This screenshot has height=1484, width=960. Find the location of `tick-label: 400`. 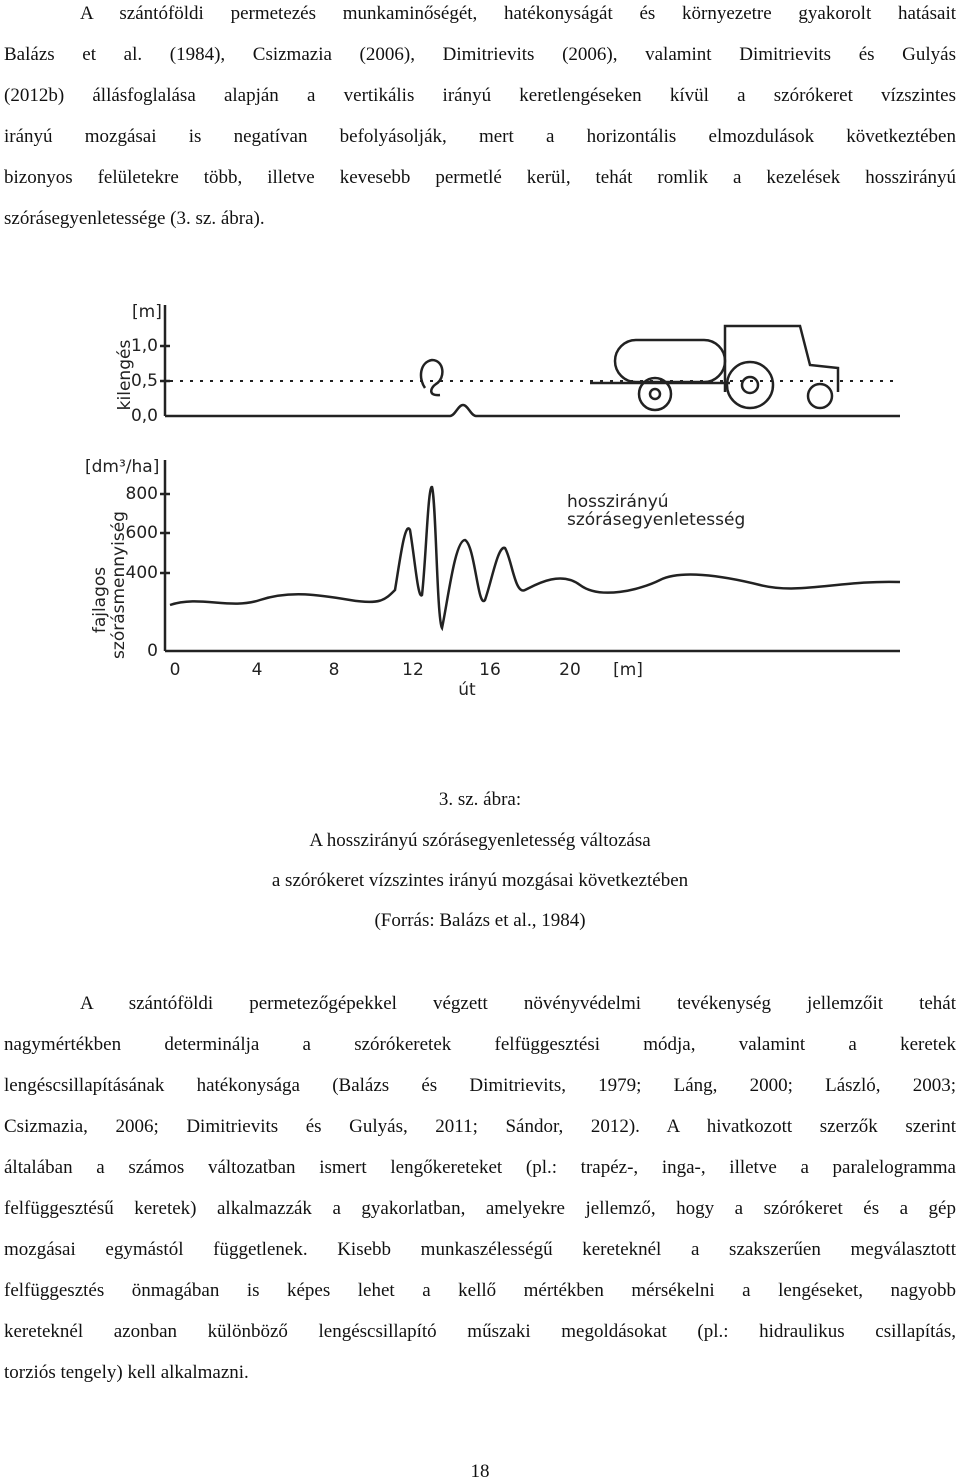

tick-label: 400 is located at coordinates (142, 573).